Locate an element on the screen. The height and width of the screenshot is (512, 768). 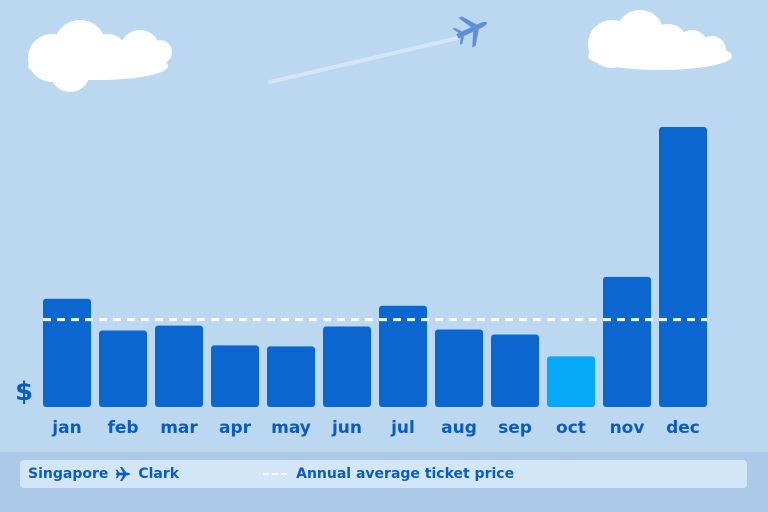
route-label: Singapore Clark is located at coordinates (103, 474).